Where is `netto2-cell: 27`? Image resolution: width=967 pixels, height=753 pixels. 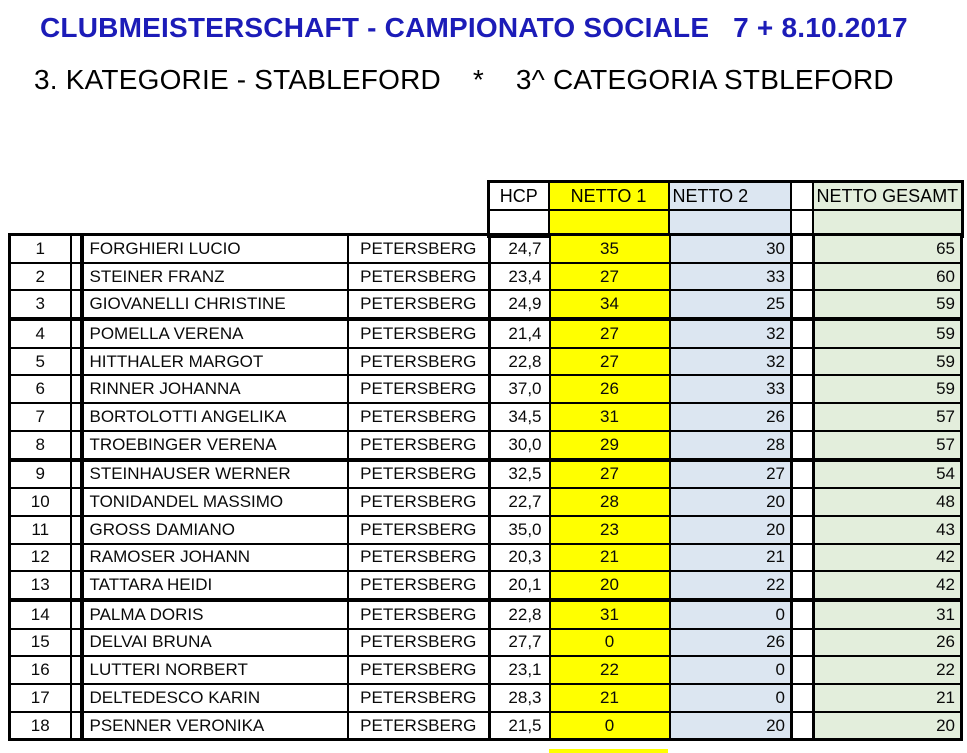 netto2-cell: 27 is located at coordinates (730, 474).